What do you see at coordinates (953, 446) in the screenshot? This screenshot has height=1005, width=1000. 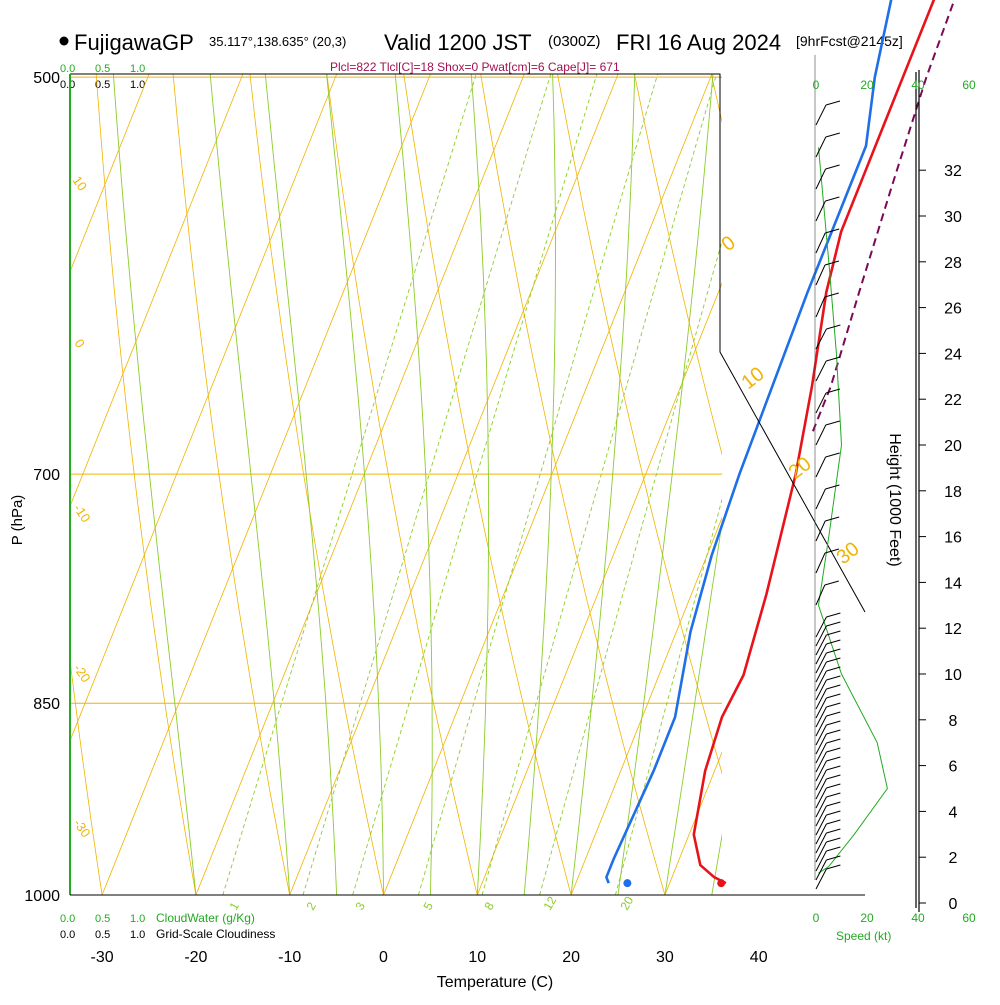 I see `height-tick-label: 20` at bounding box center [953, 446].